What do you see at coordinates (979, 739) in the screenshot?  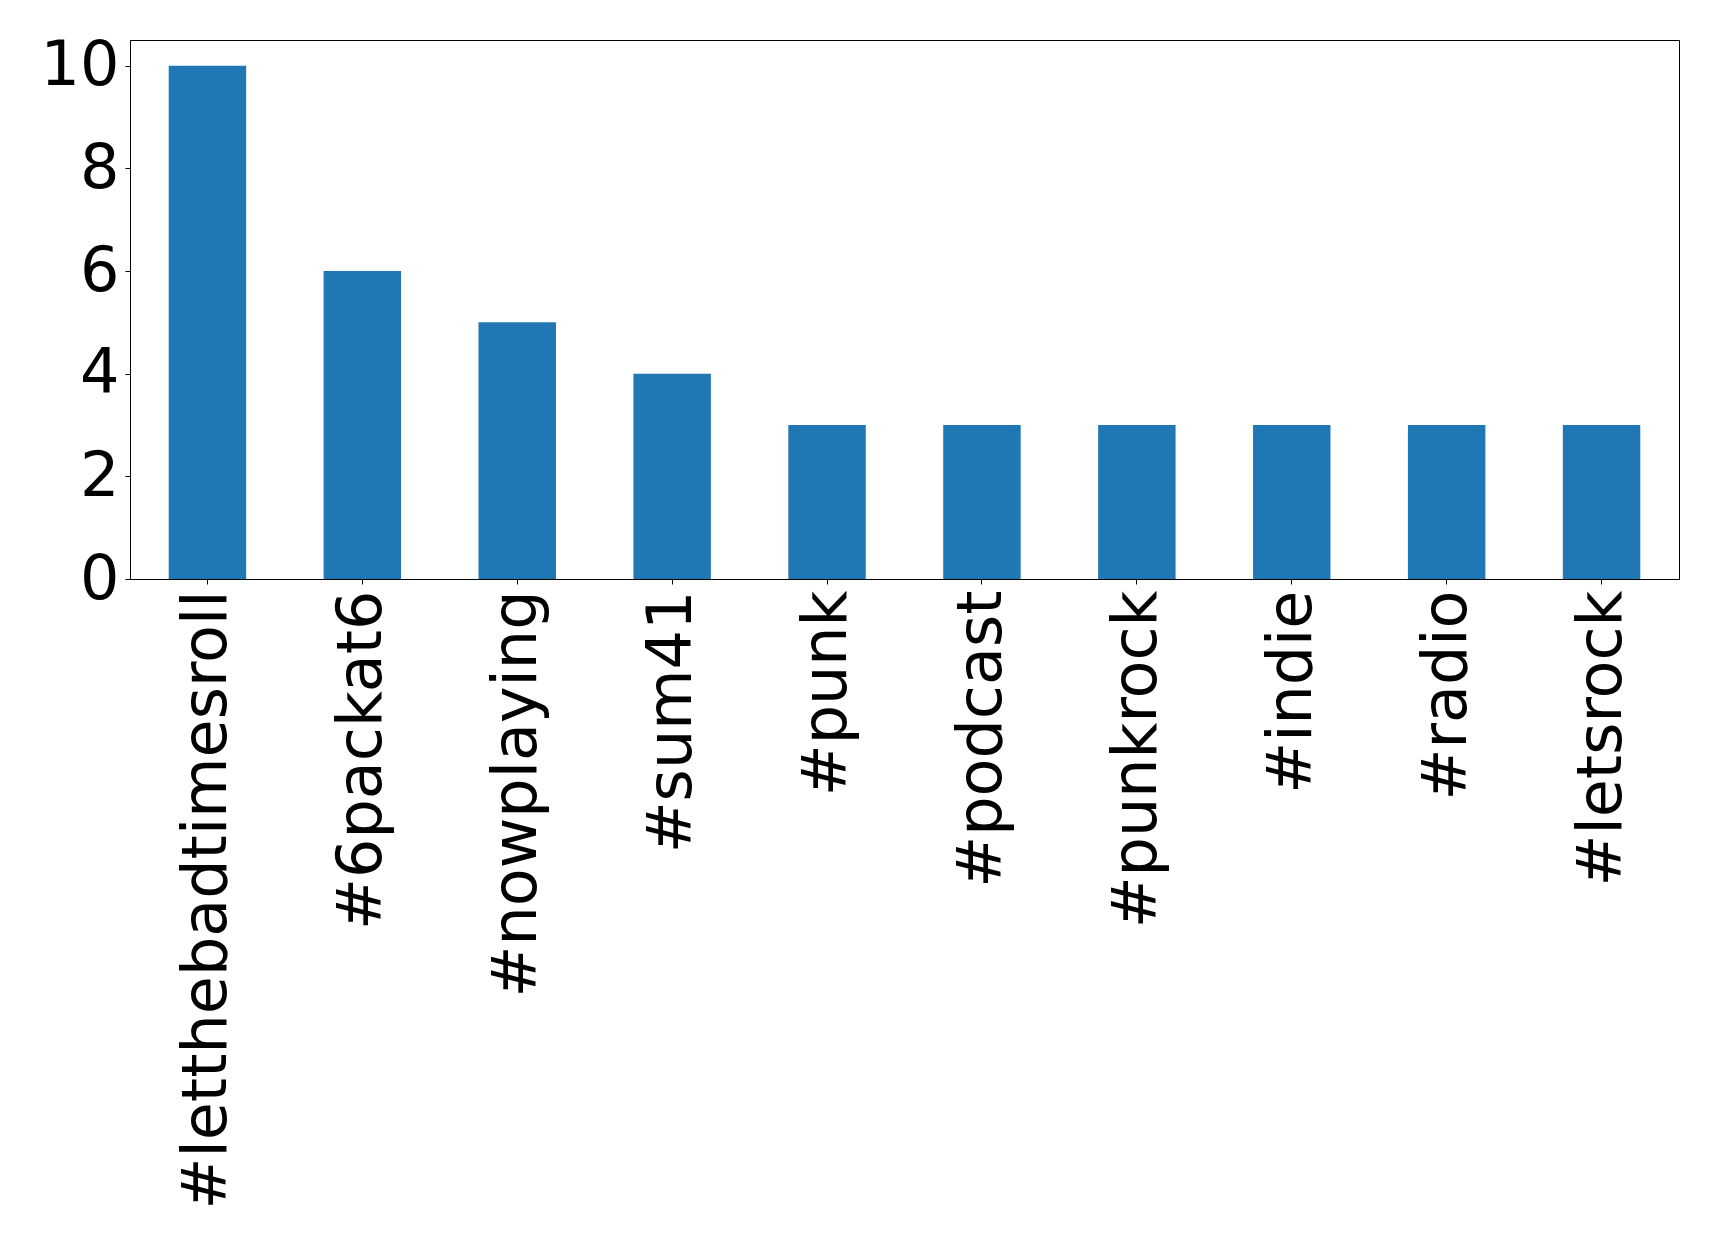 I see `x-tick-label: #podcast` at bounding box center [979, 739].